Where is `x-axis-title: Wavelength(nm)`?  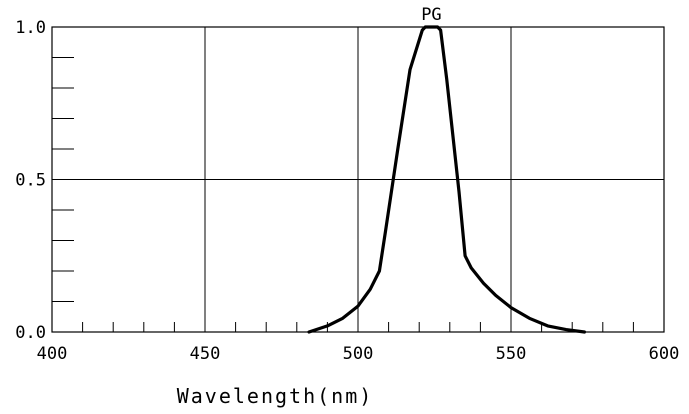
x-axis-title: Wavelength(nm) is located at coordinates (275, 396).